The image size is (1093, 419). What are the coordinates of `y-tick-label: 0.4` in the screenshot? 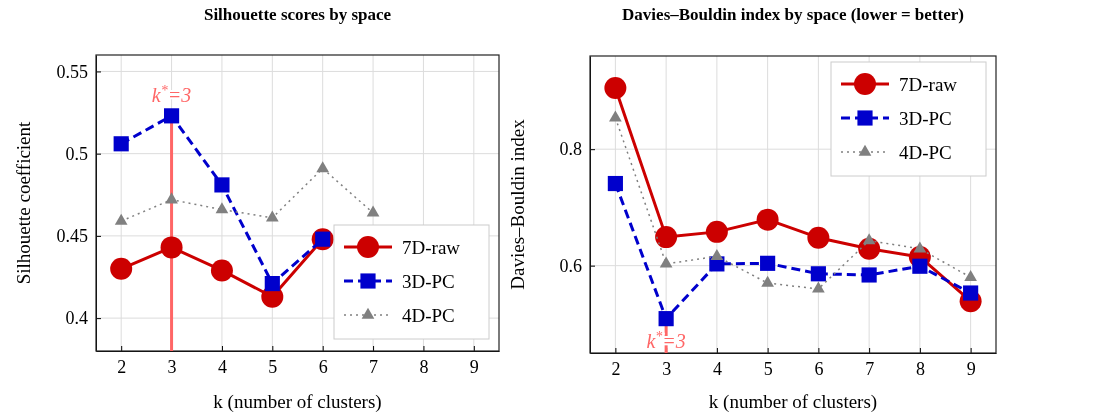 It's located at (76, 318).